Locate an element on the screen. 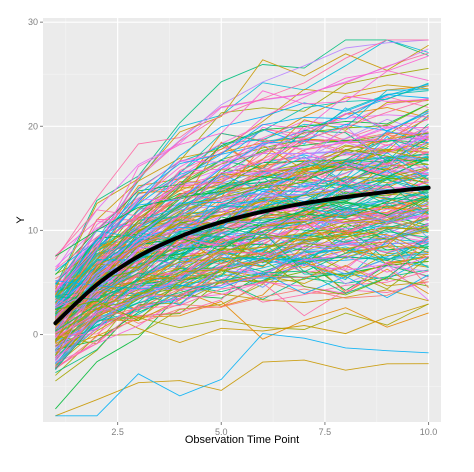 This screenshot has height=472, width=474. x-tick-label: 5.0 is located at coordinates (221, 432).